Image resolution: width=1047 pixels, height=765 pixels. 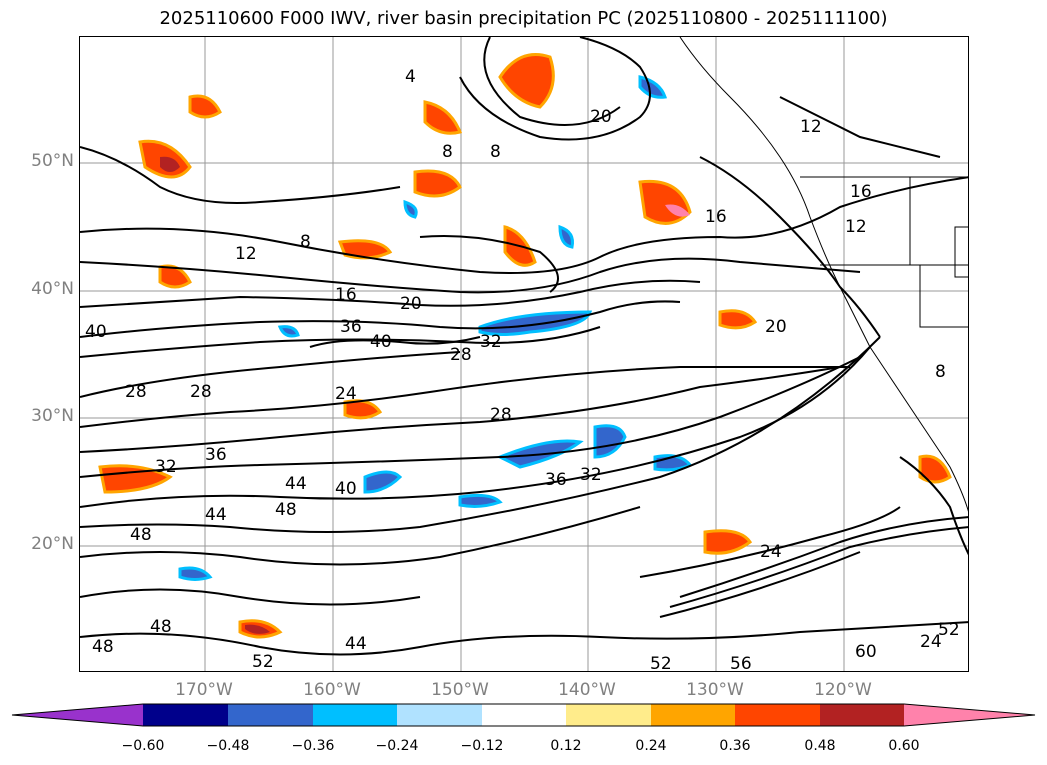 I want to click on colorbar-swatch-max, so click(x=969, y=715).